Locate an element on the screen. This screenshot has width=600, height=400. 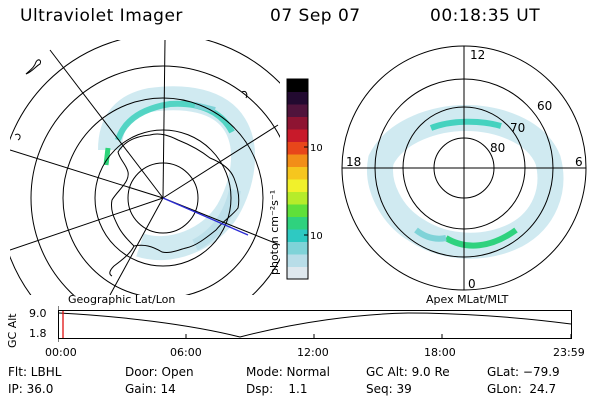
image-date: 07 Sep 07 is located at coordinates (315, 16).